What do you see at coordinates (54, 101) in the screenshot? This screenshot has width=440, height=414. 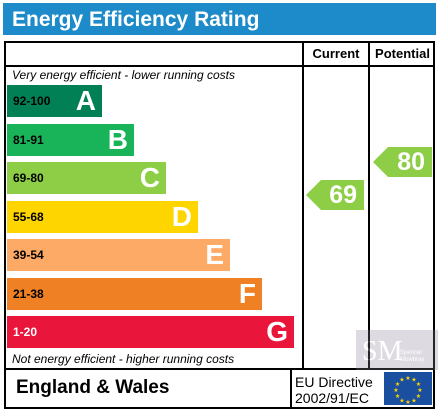 I see `band-a: 92-100 A` at bounding box center [54, 101].